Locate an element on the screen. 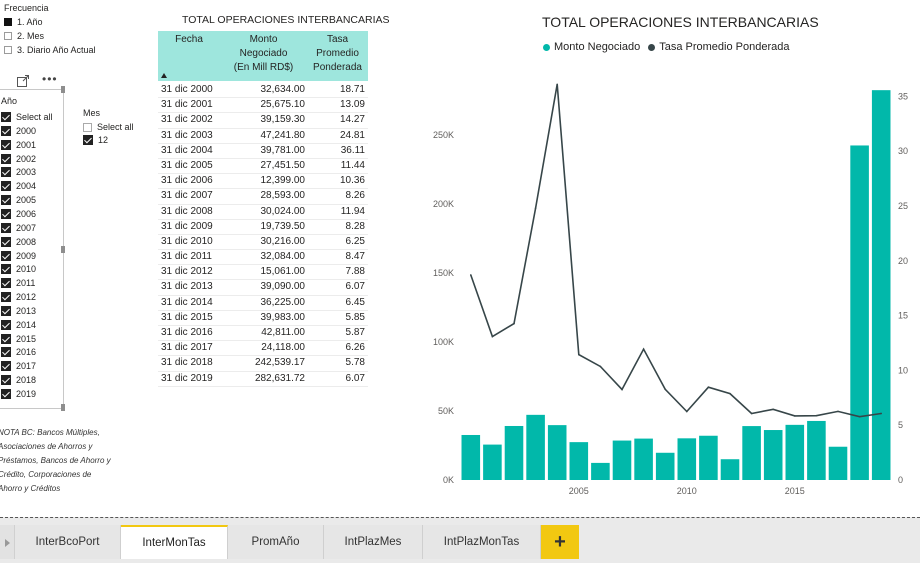 The width and height of the screenshot is (920, 563). bar-monto-2002 is located at coordinates (514, 452).